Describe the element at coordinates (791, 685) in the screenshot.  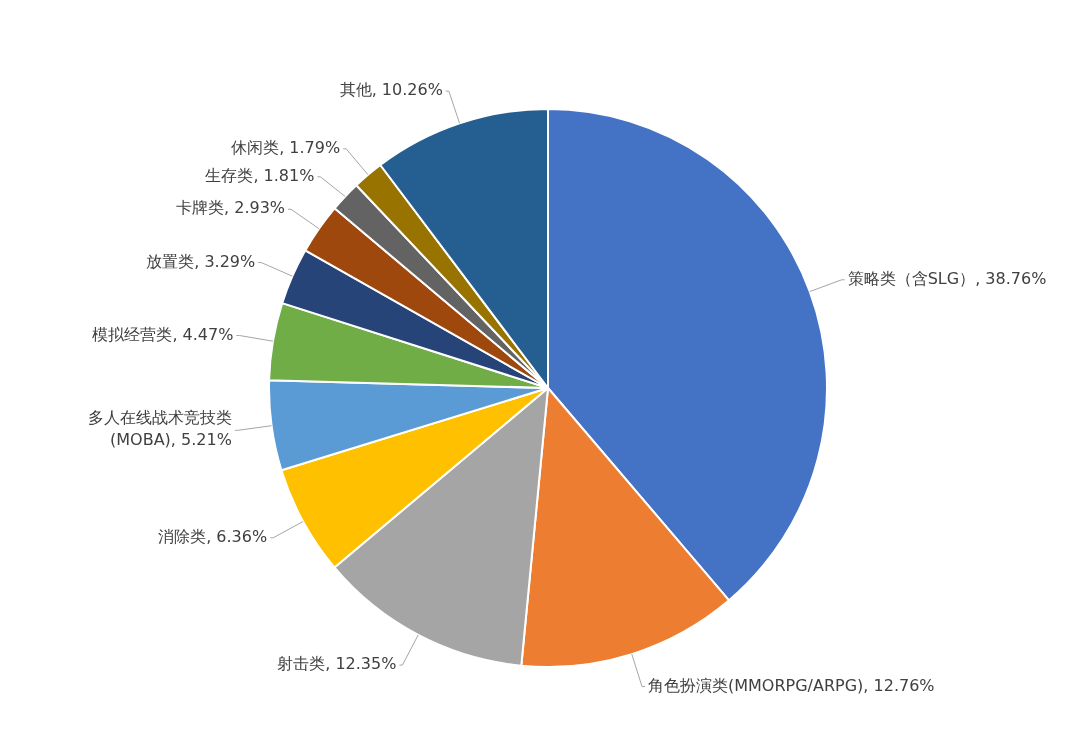
I see `slice-label: 角色扮演类(MMORPG/ARPG), 12.76%` at that location.